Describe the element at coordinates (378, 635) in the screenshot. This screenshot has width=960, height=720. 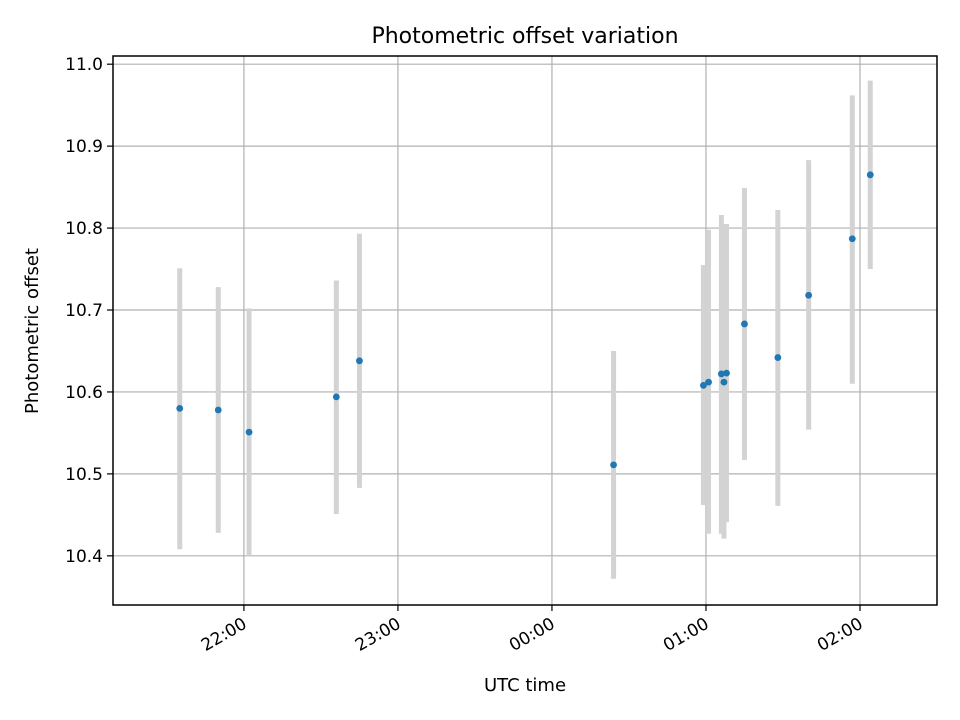
I see `x-tick-label: 23:00` at that location.